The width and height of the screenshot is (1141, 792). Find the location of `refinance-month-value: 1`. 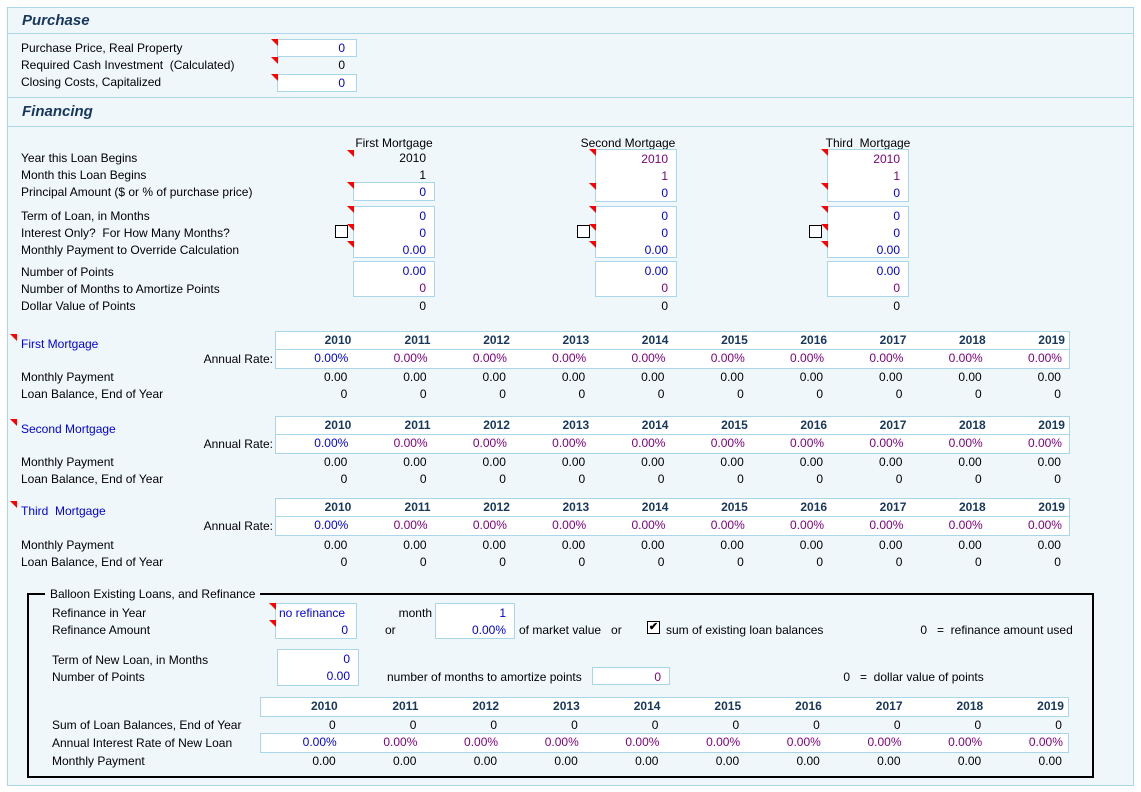

refinance-month-value: 1 is located at coordinates (502, 613).